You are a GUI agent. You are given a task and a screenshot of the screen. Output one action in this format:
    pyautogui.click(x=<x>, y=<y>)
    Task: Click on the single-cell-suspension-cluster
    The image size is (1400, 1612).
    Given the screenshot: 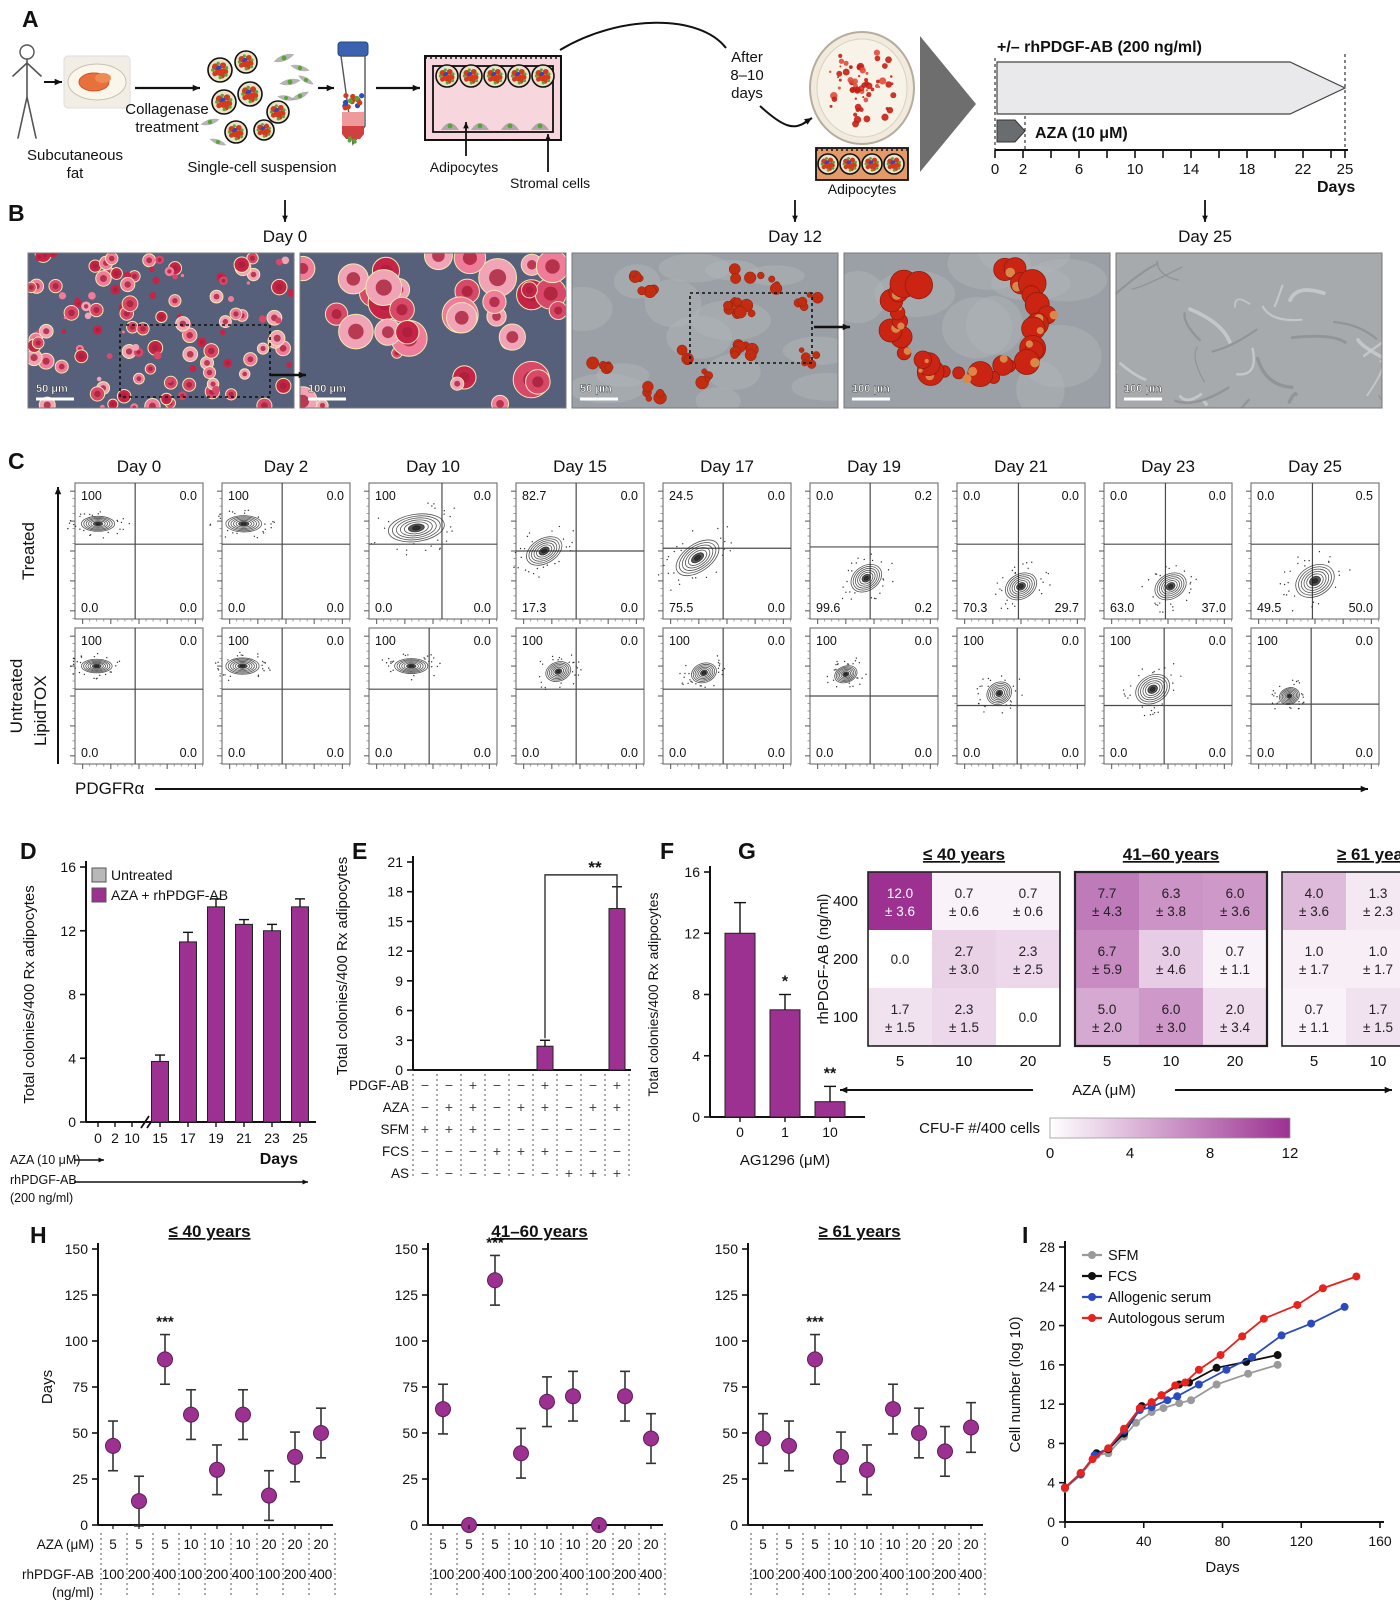 What is the action you would take?
    pyautogui.click(x=257, y=98)
    